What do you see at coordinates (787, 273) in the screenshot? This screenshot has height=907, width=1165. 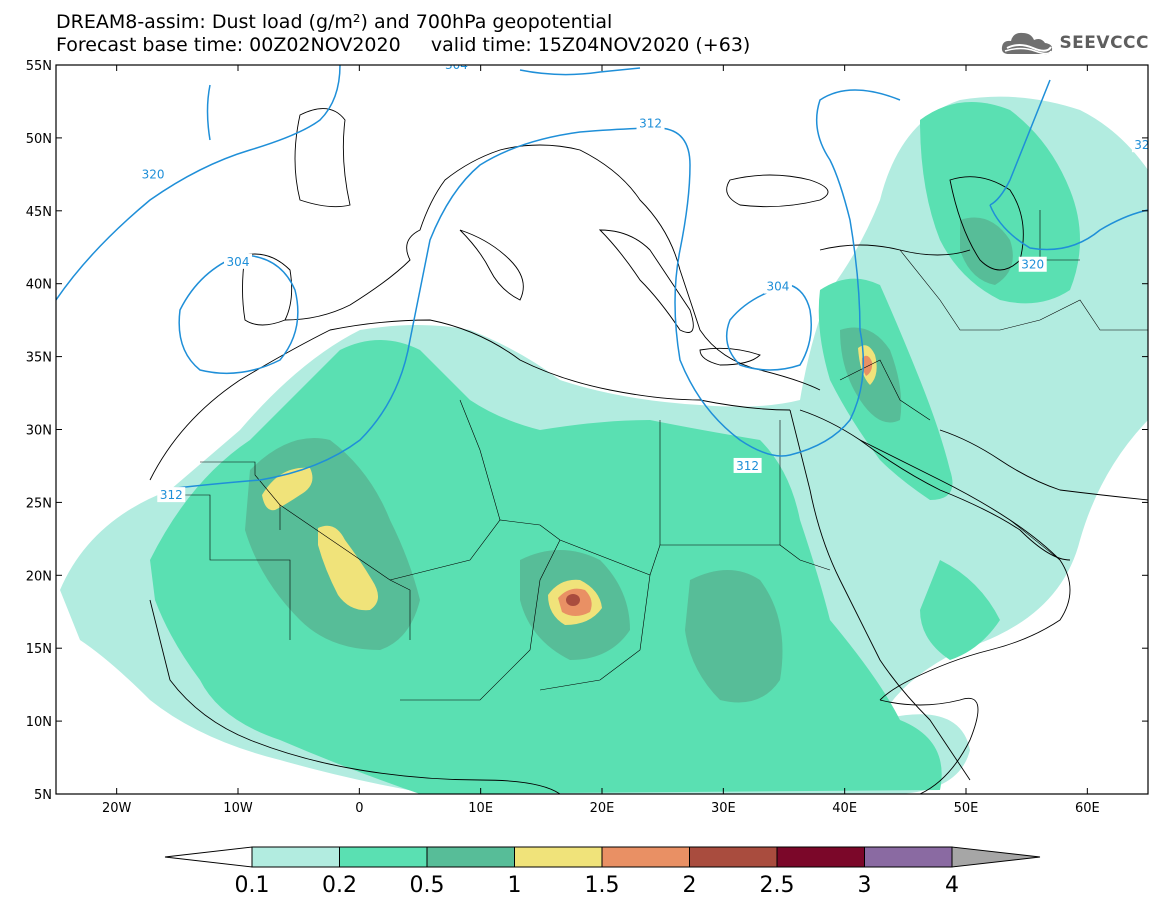 I see `contour-312-south` at bounding box center [787, 273].